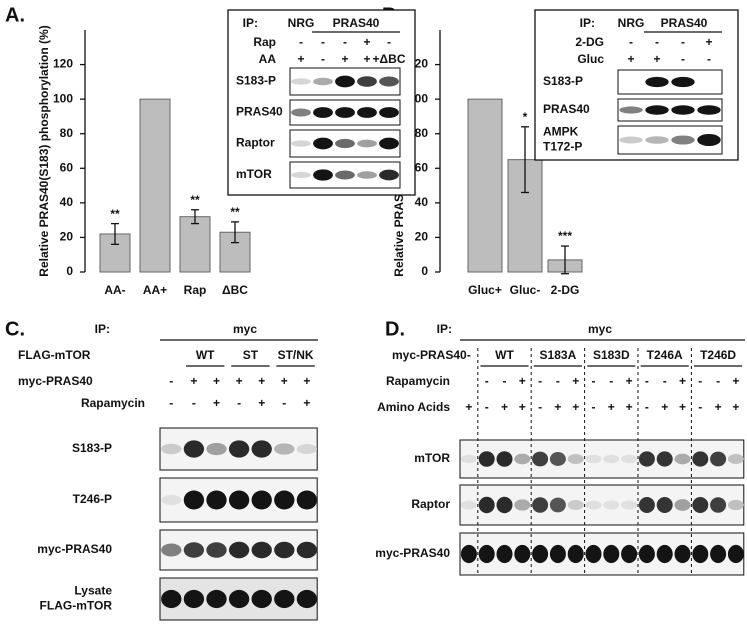 The image size is (747, 625). What do you see at coordinates (718, 355) in the screenshot?
I see `label: T246D` at bounding box center [718, 355].